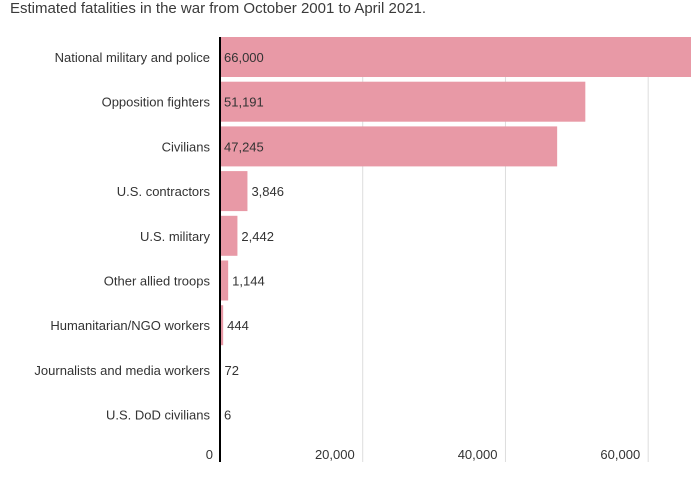 This screenshot has height=489, width=700. Describe the element at coordinates (478, 454) in the screenshot. I see `x-tick-label: 40,000` at that location.